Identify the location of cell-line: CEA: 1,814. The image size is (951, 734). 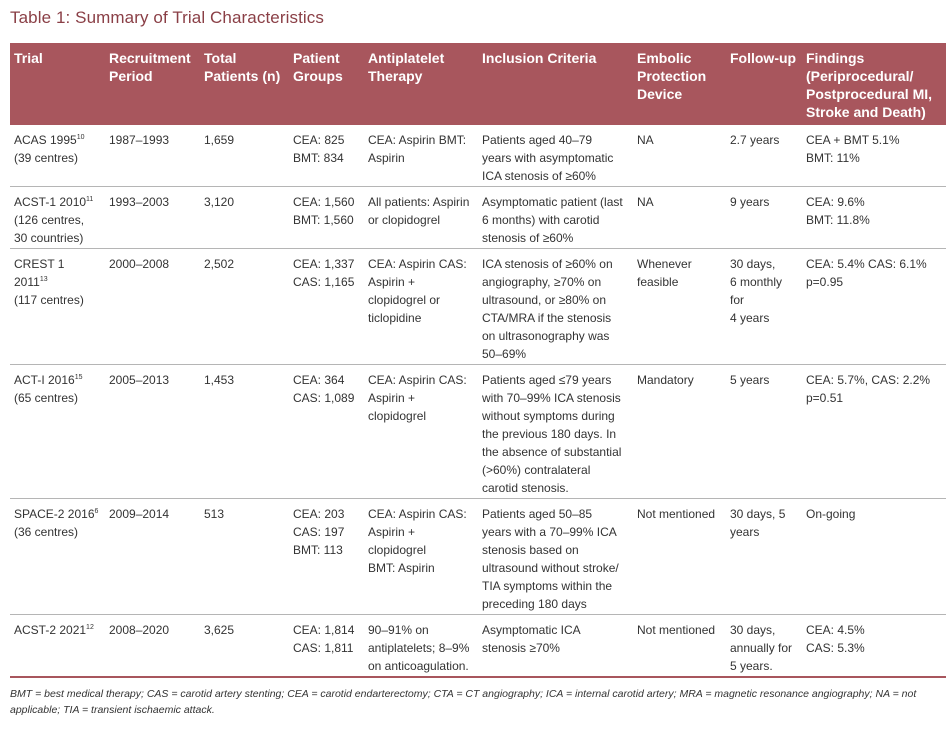
(324, 630).